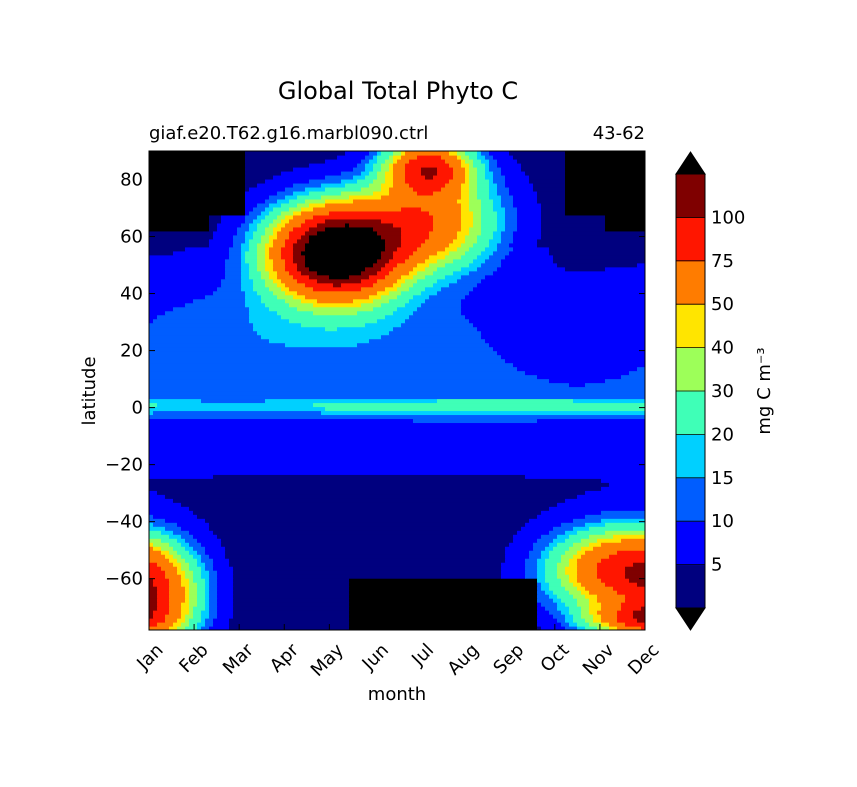 This screenshot has height=787, width=857. Describe the element at coordinates (690, 163) in the screenshot. I see `colorbar-over-arrow` at that location.